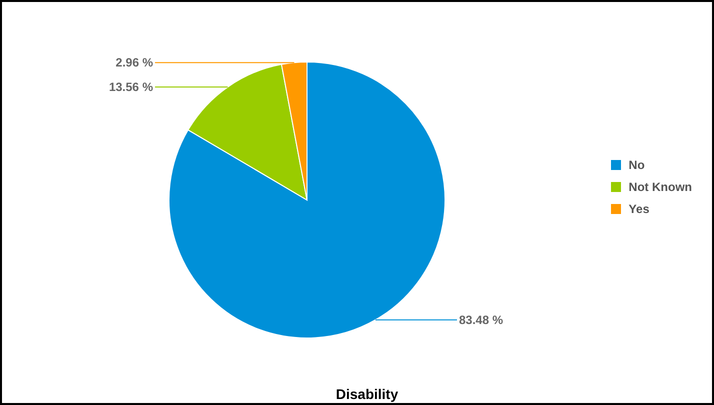  I want to click on data-label: 13.56 %, so click(131, 87).